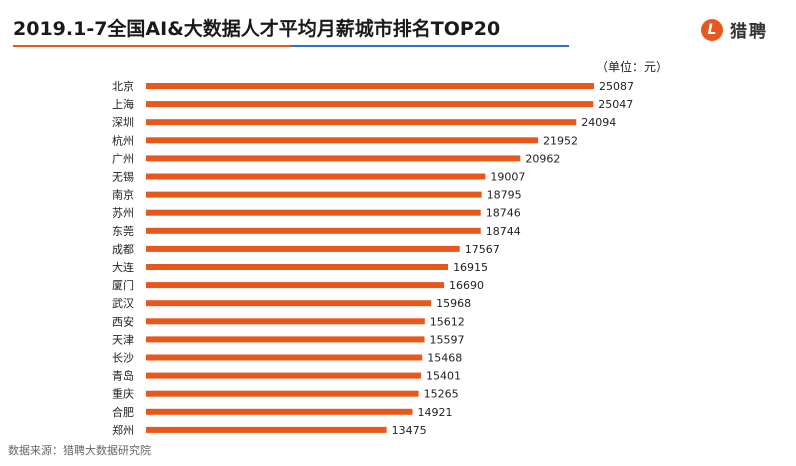 The height and width of the screenshot is (466, 796). I want to click on logo-text: 猎聘, so click(749, 32).